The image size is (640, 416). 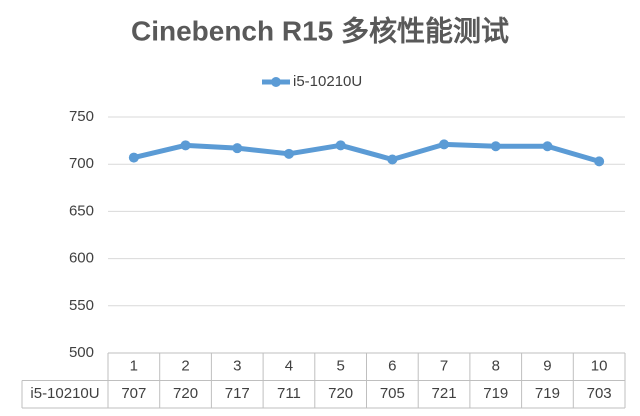 I want to click on table-value: 707, so click(x=133, y=393).